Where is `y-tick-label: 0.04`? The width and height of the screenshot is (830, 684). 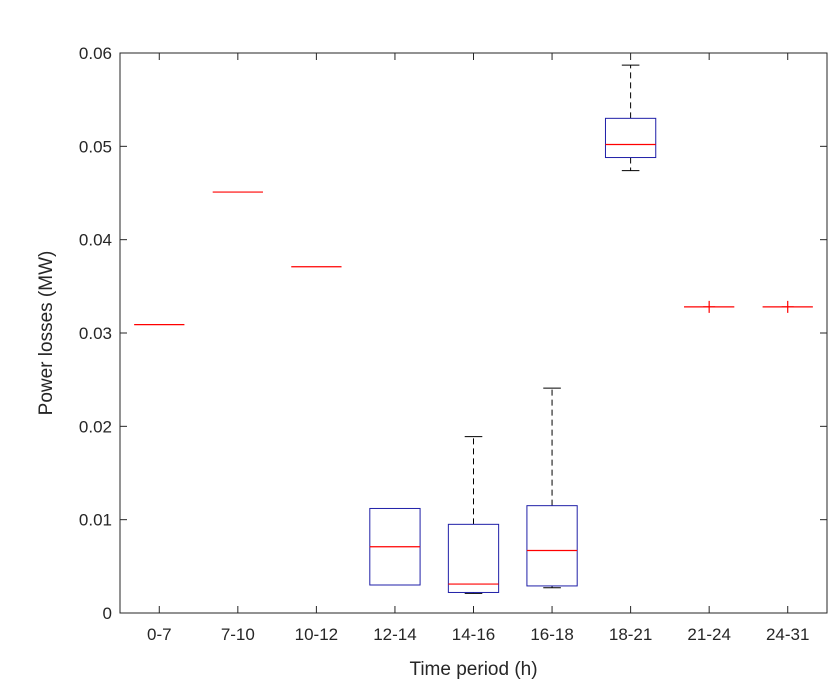 y-tick-label: 0.04 is located at coordinates (95, 240).